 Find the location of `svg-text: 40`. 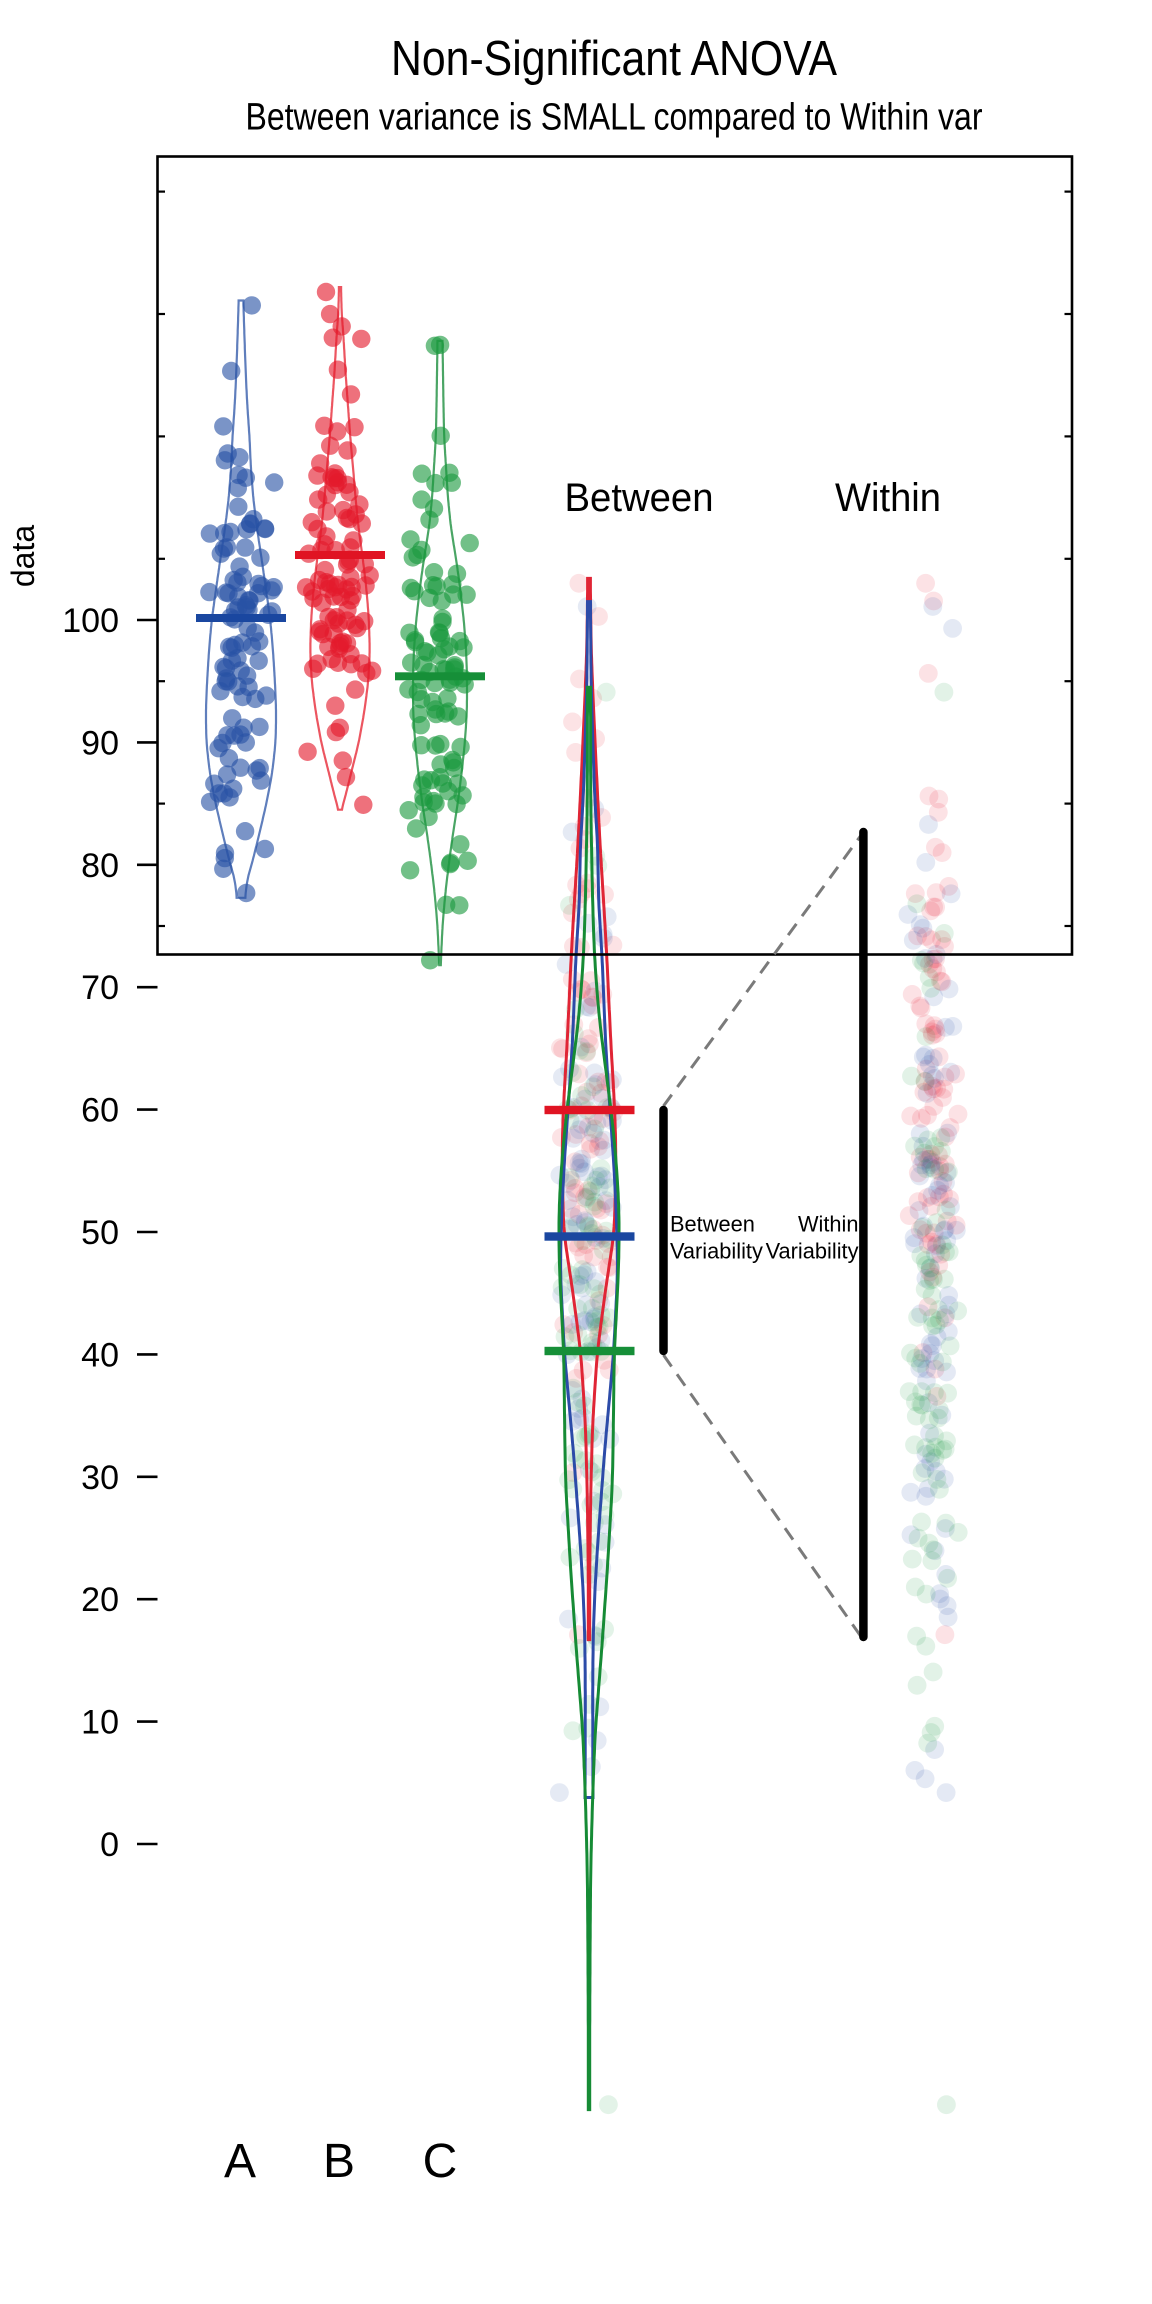

svg-text: 40 is located at coordinates (100, 1355).